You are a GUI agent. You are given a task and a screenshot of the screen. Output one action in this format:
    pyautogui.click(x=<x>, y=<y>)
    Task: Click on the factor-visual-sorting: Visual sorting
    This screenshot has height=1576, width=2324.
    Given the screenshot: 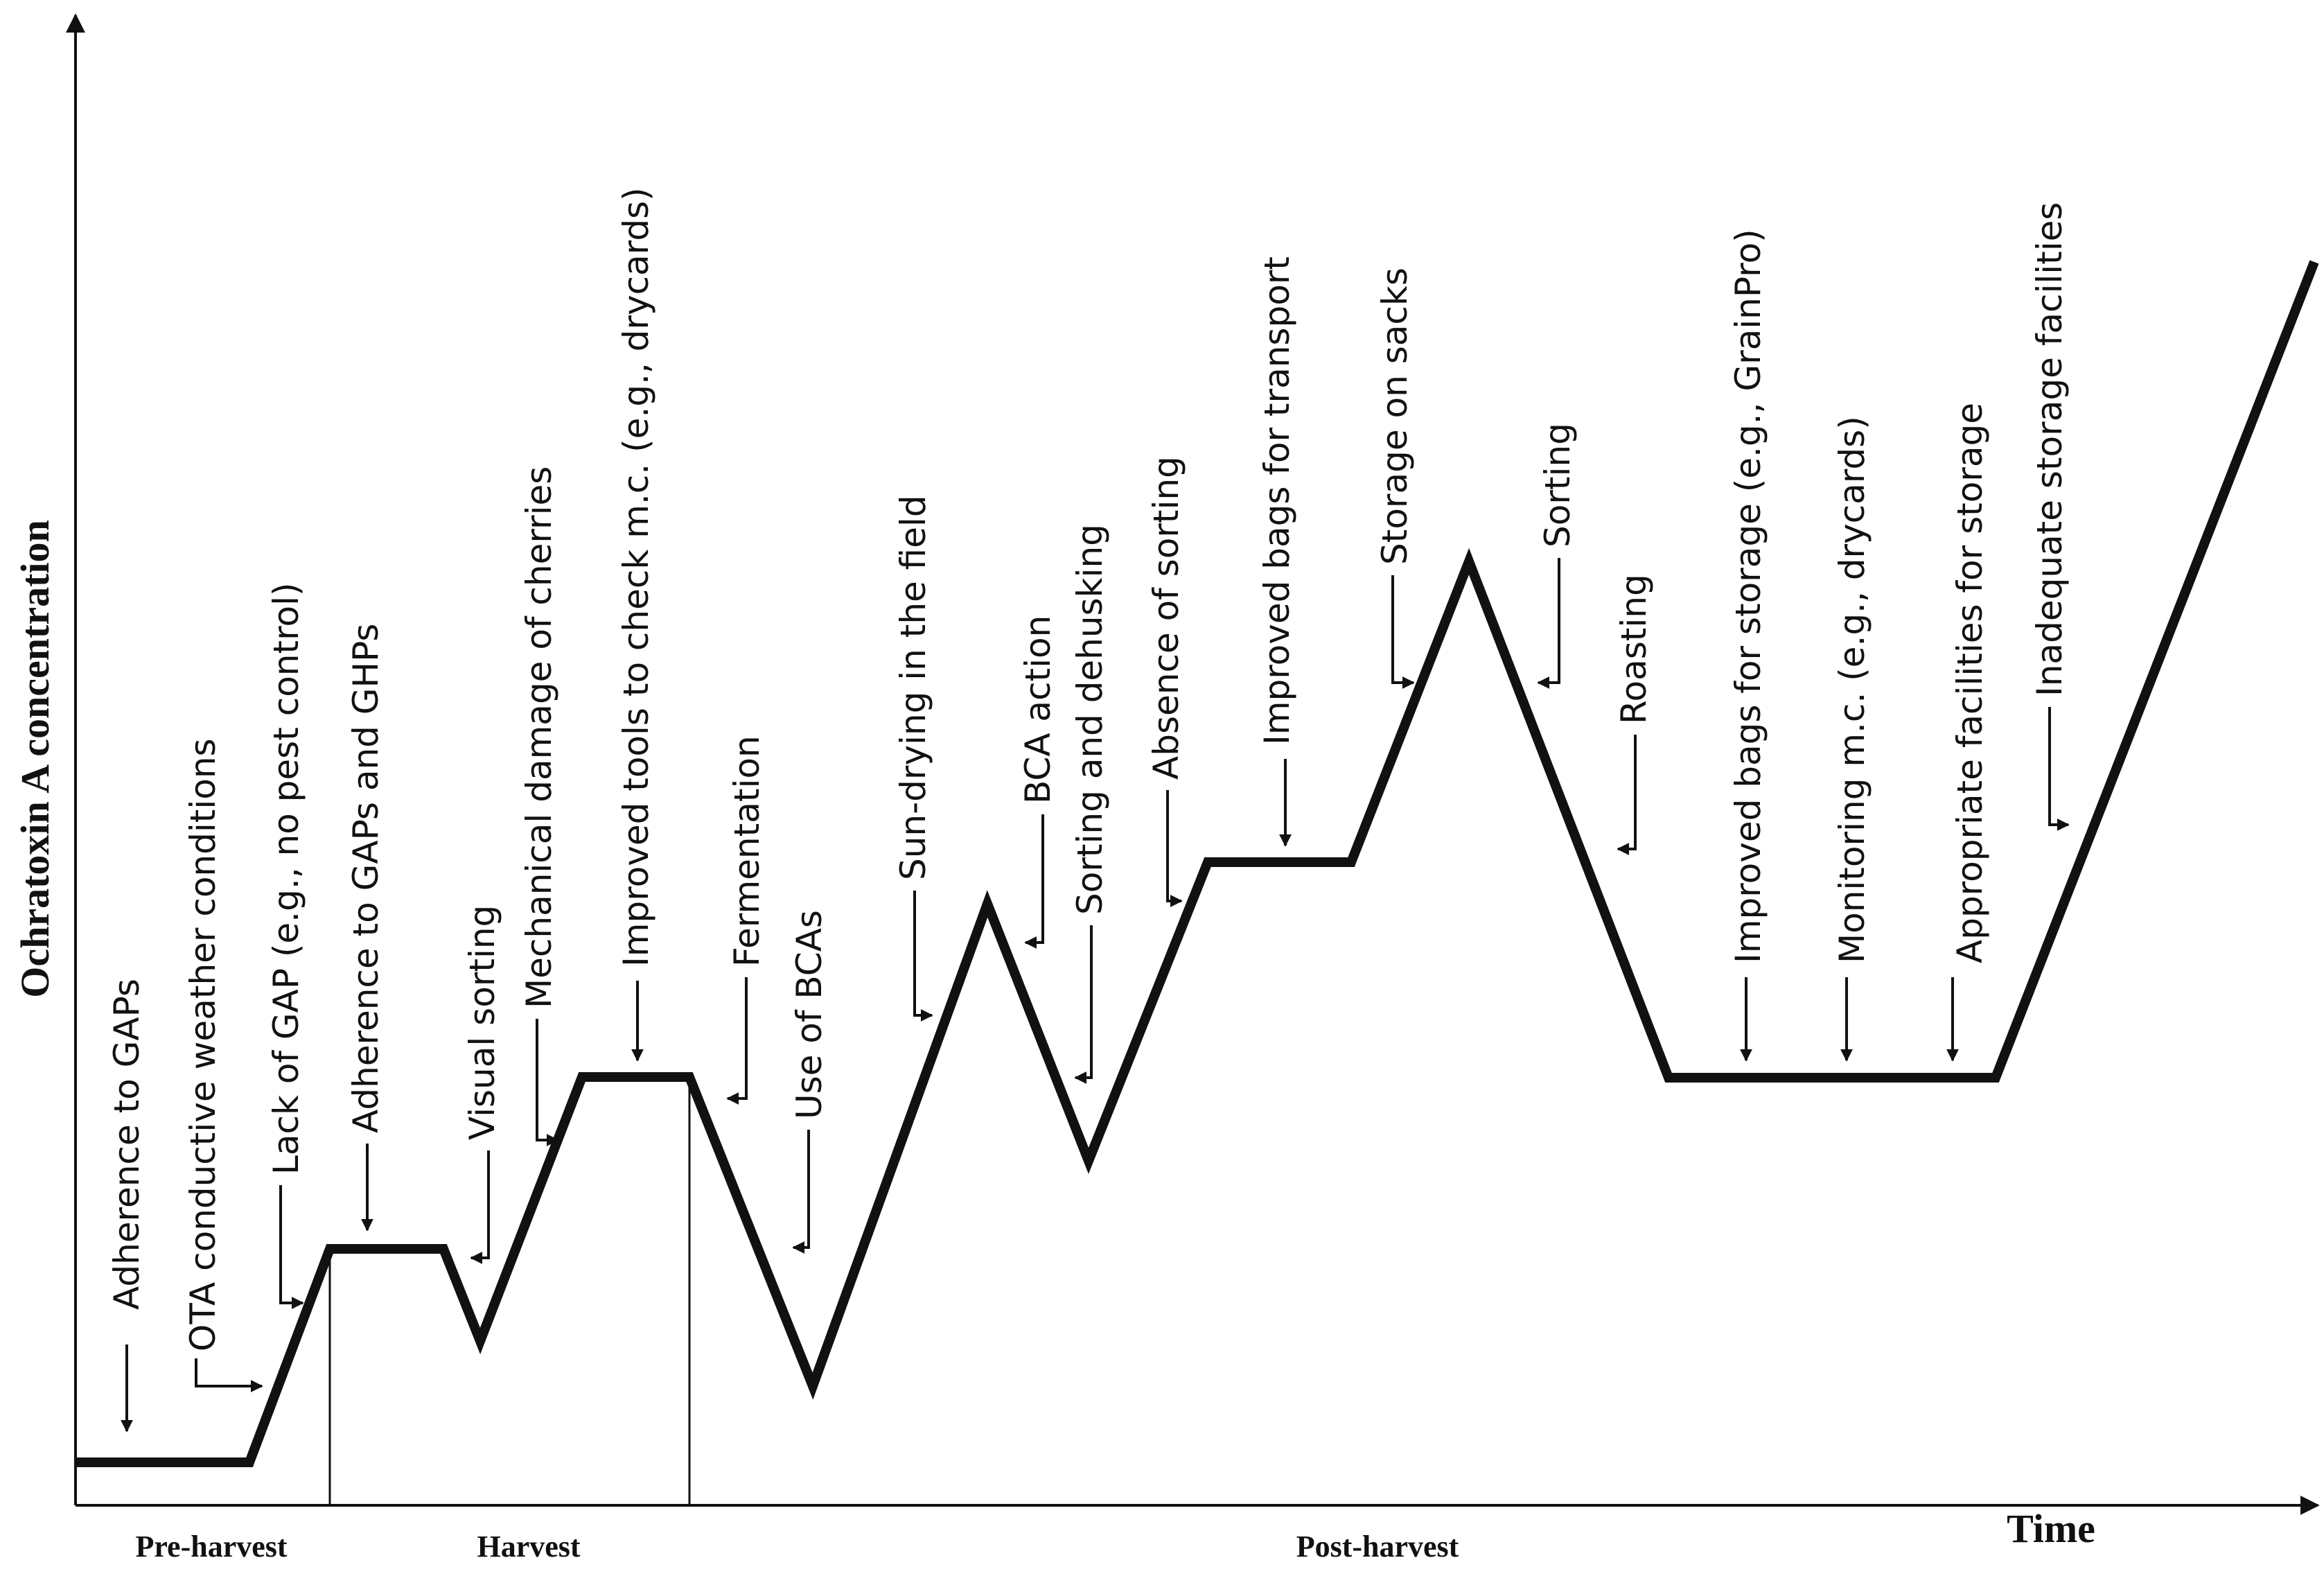 What is the action you would take?
    pyautogui.click(x=482, y=1022)
    